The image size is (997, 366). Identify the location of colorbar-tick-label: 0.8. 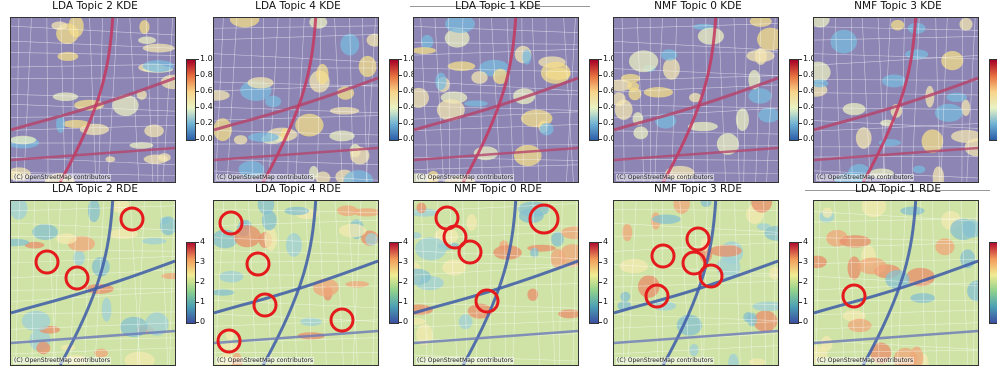
(206, 74).